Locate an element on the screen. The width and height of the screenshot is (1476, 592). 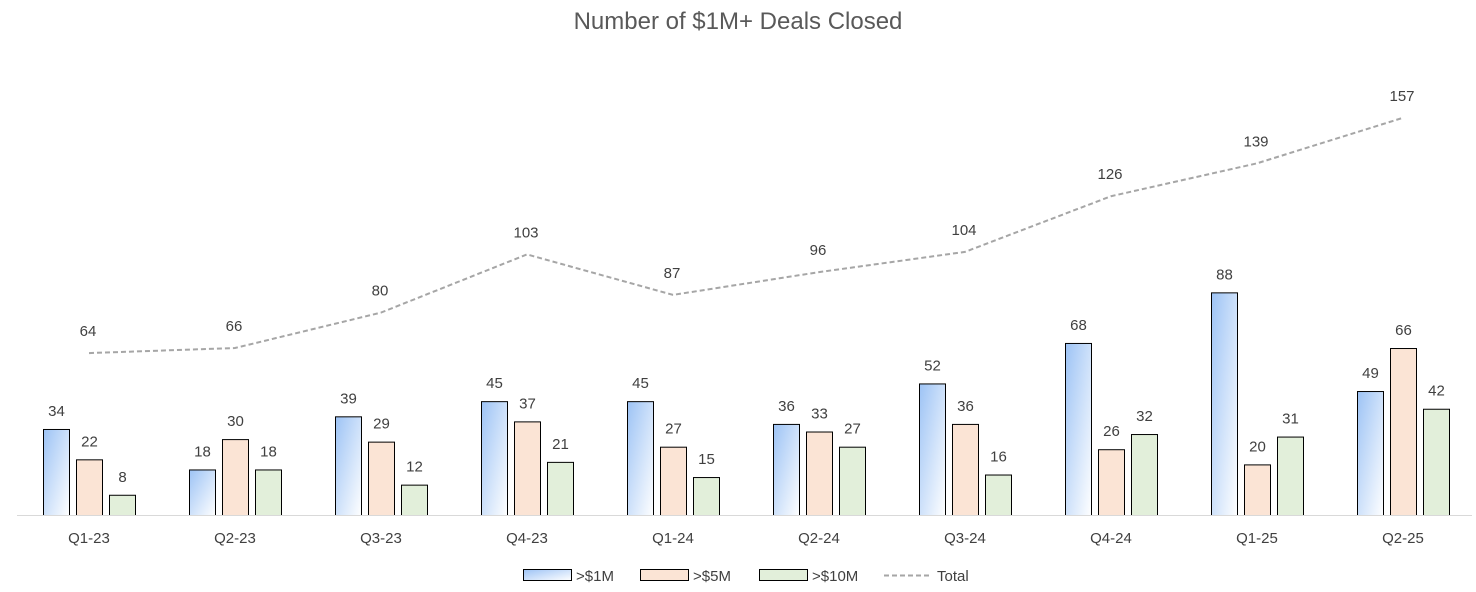
data-label: 33 is located at coordinates (819, 414).